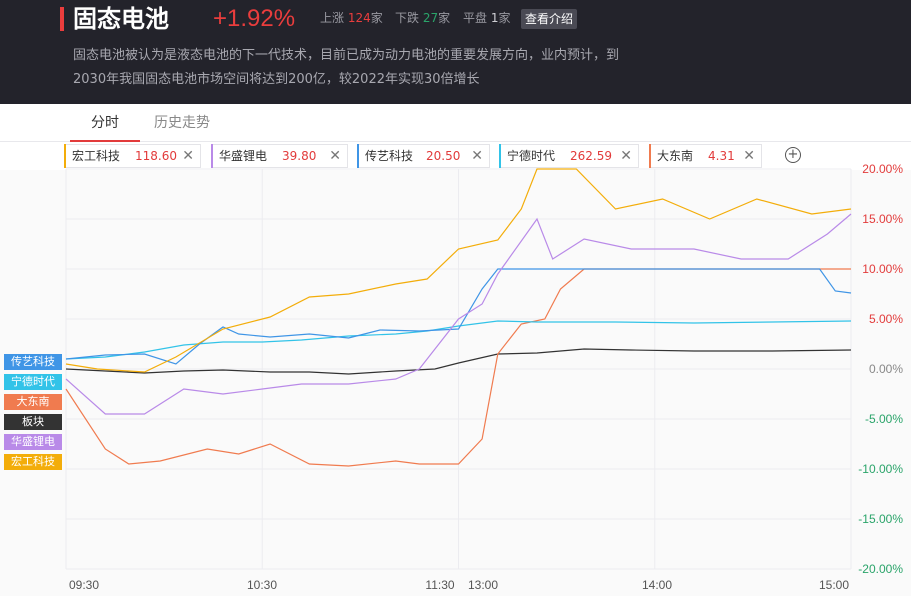 The image size is (911, 596). What do you see at coordinates (884, 419) in the screenshot?
I see `y-tick-label: -5.00%` at bounding box center [884, 419].